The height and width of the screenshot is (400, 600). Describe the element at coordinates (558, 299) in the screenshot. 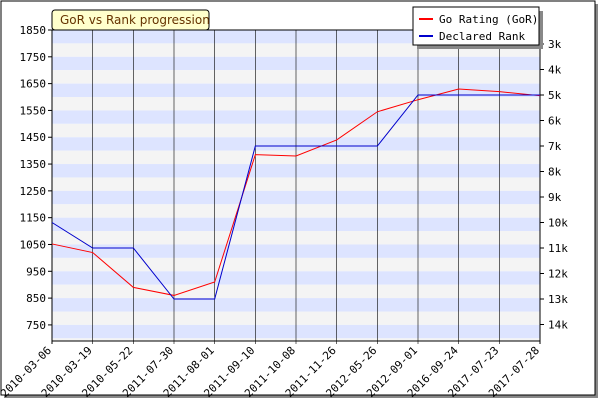

I see `right-tick-label: 13k` at that location.